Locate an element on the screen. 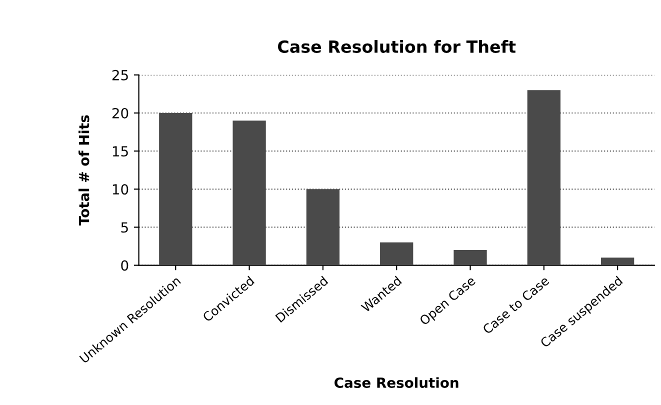 The width and height of the screenshot is (661, 405). y-tick-label: 0 is located at coordinates (124, 265).